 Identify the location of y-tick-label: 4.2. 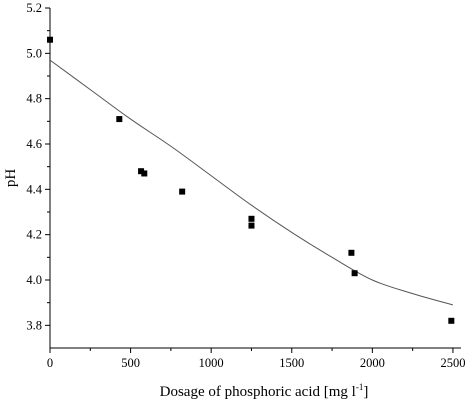
(34, 235).